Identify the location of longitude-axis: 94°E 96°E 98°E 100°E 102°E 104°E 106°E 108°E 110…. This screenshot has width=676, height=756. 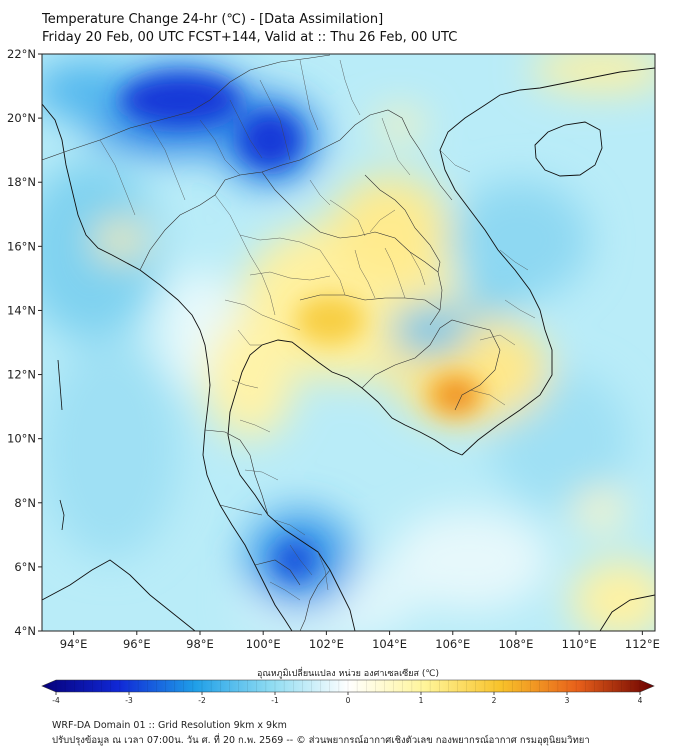
(360, 641).